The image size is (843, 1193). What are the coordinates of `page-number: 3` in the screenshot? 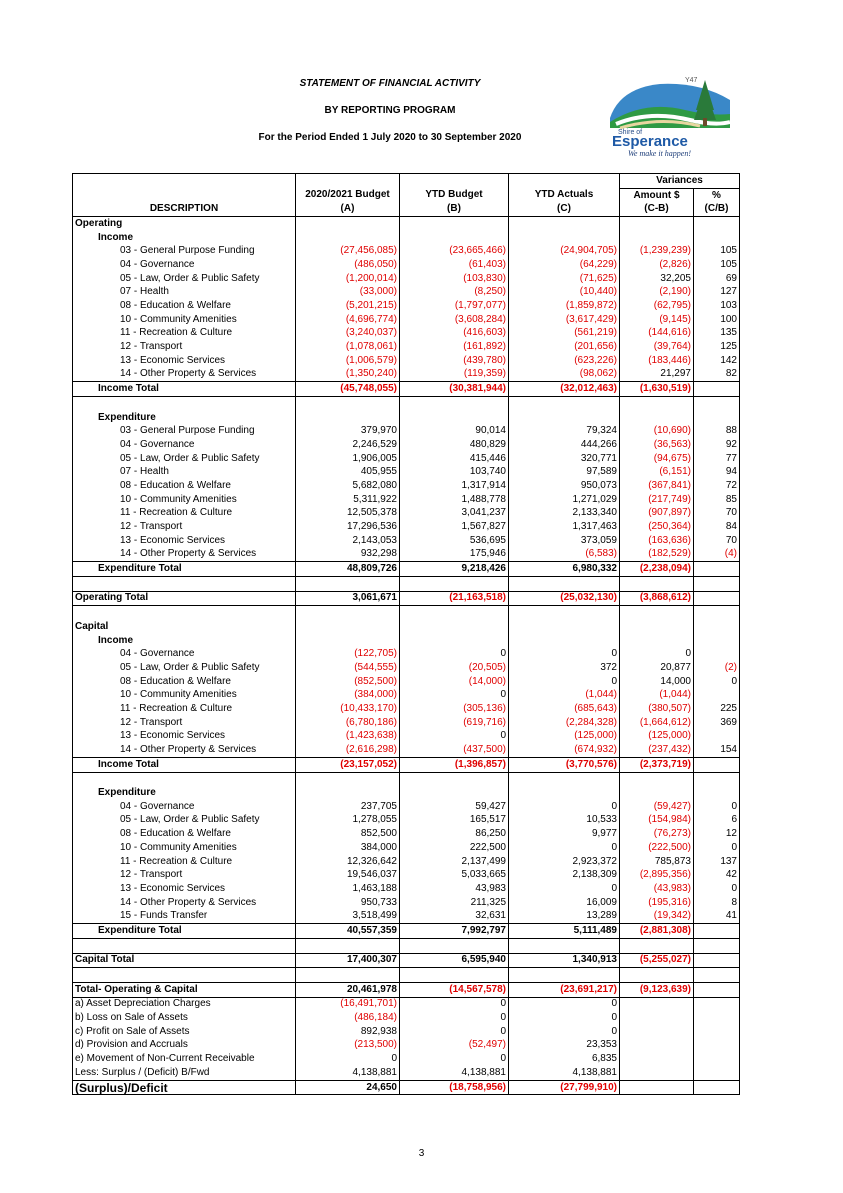 It's located at (421, 1153).